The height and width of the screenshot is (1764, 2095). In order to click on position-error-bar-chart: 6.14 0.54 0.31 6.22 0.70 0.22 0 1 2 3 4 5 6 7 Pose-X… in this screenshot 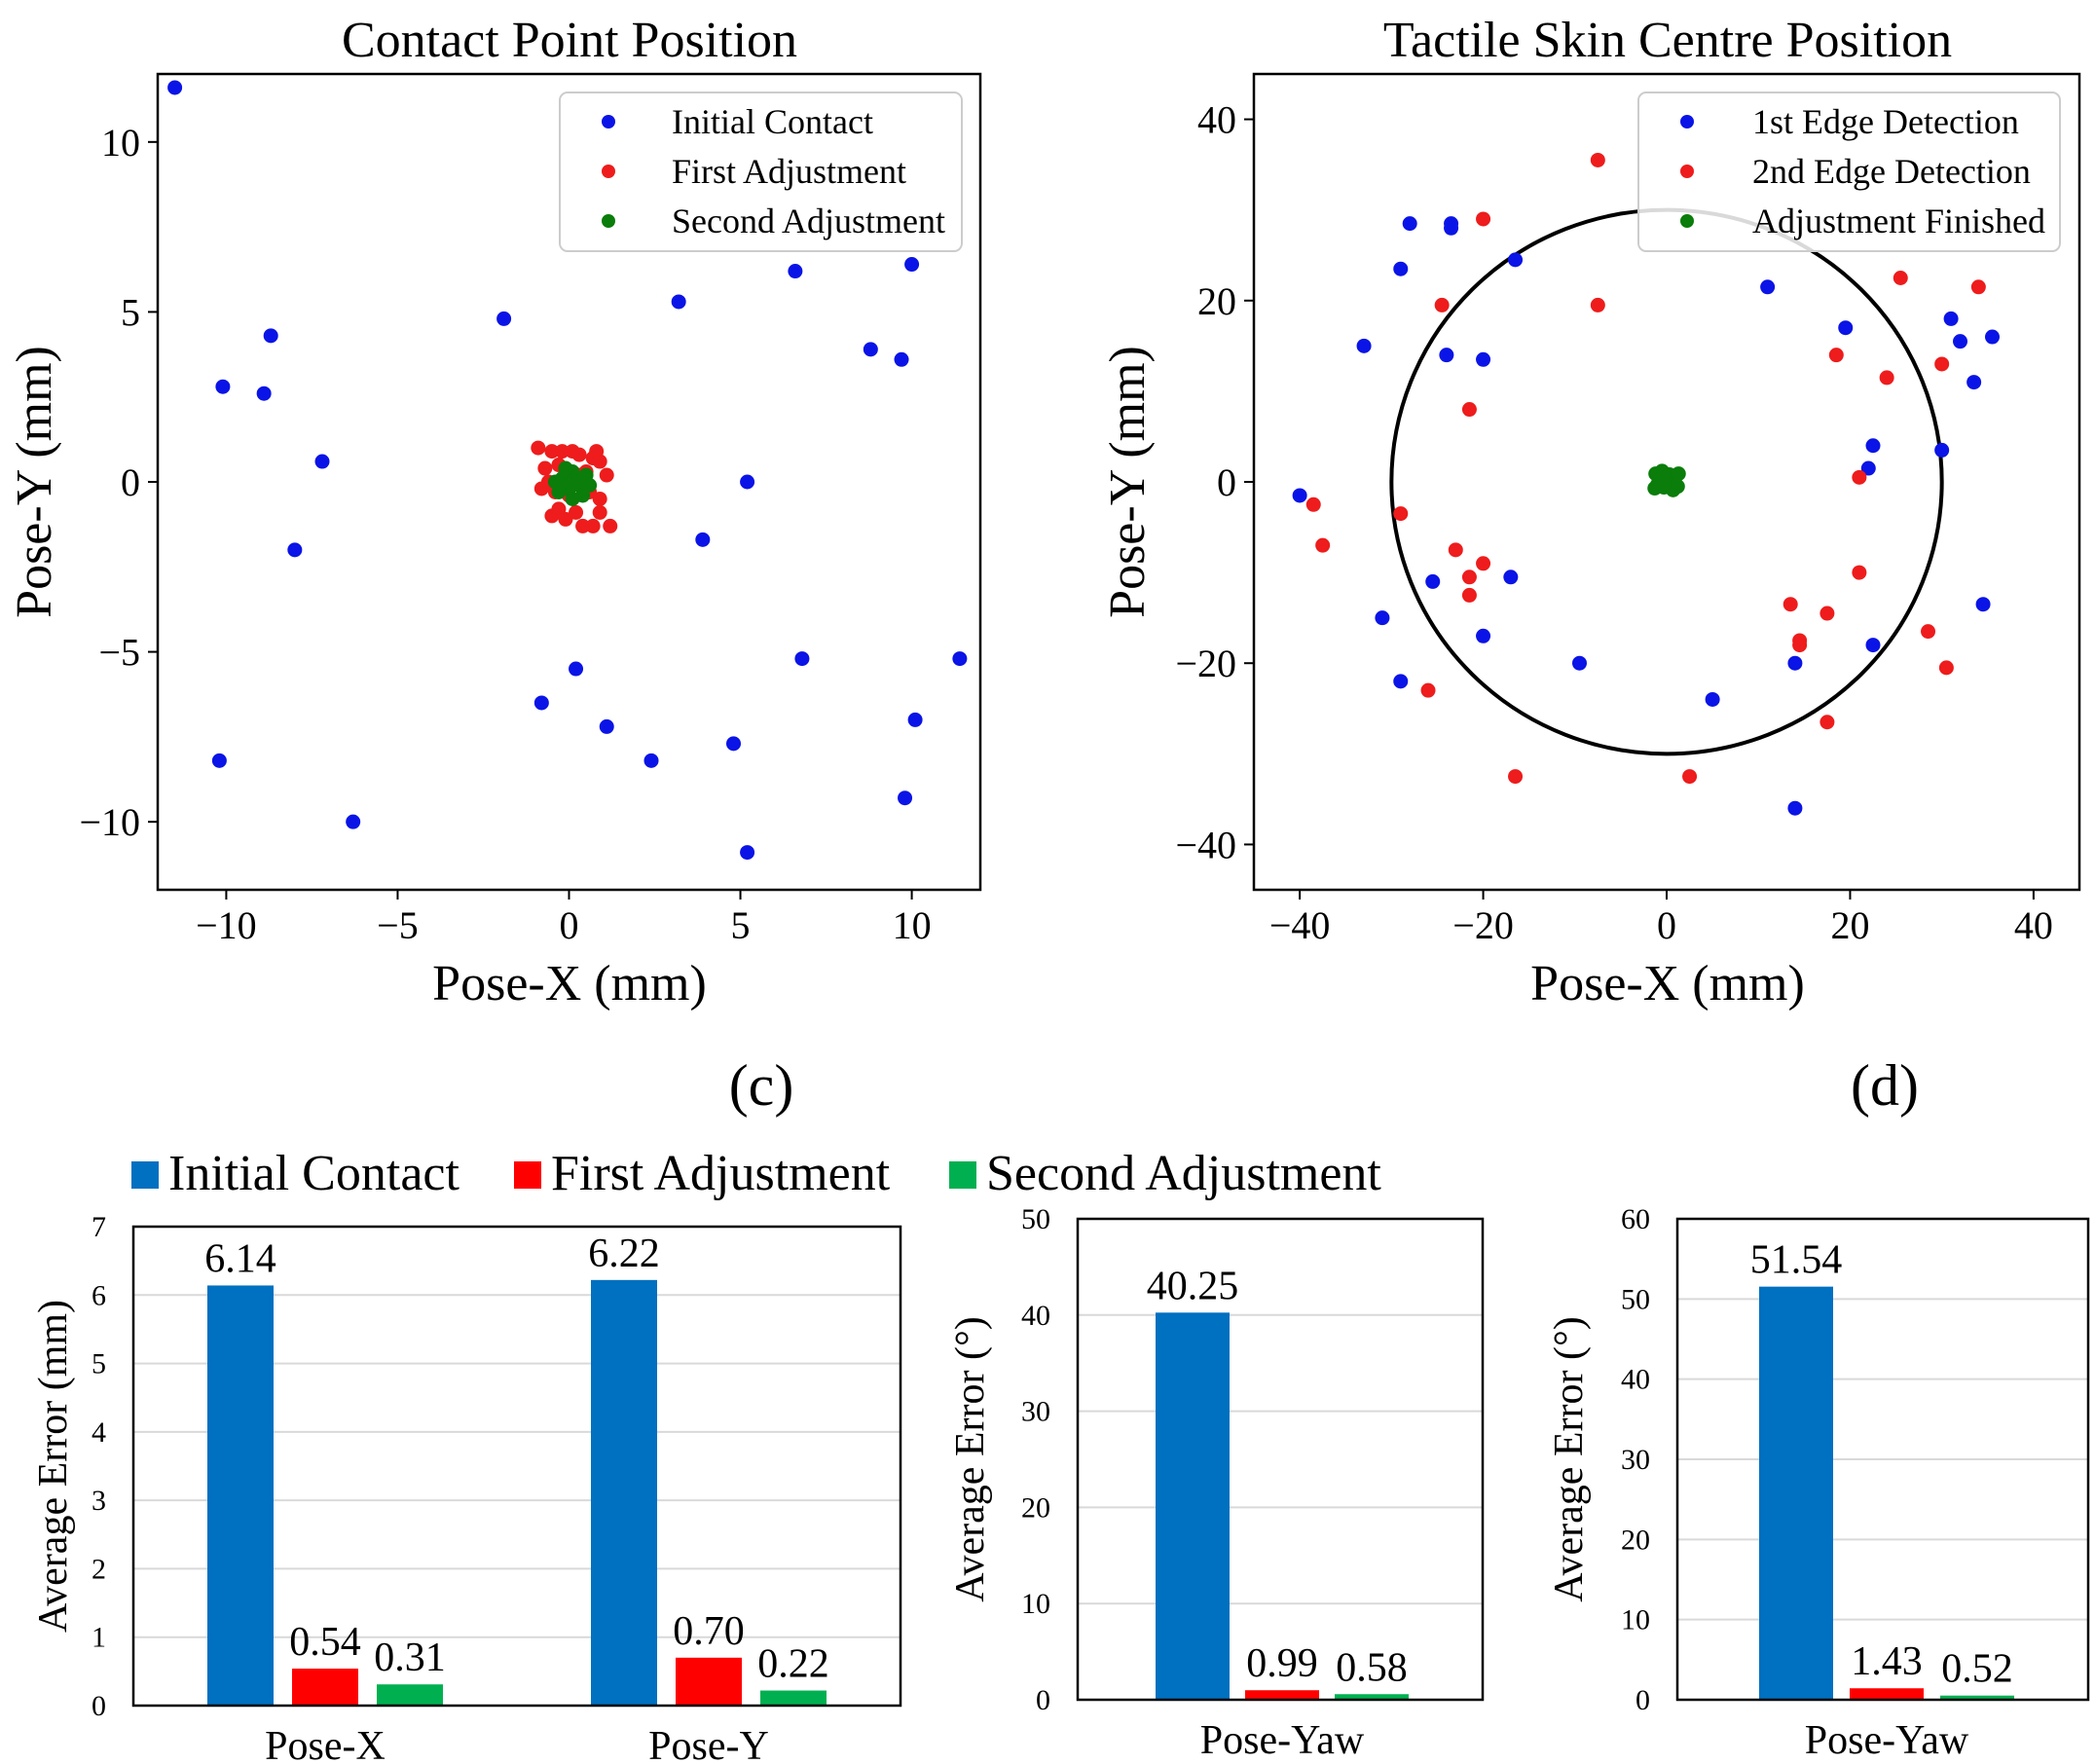, I will do `click(466, 1487)`.